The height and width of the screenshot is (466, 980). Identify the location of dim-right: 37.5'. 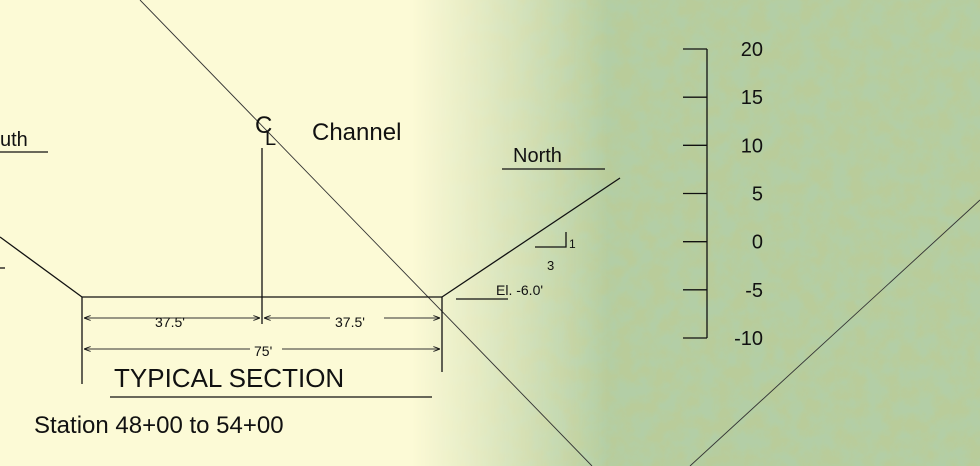
(350, 322).